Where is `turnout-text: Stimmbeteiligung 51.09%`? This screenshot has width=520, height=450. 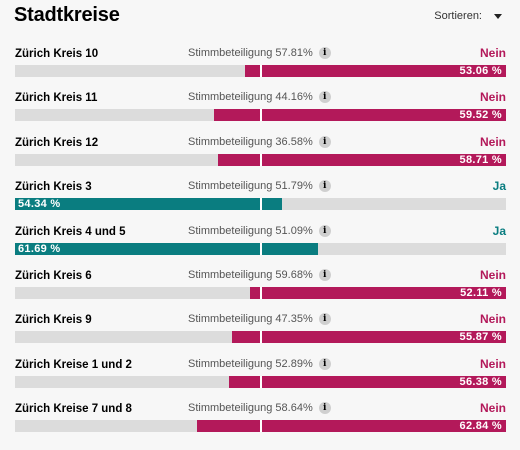
turnout-text: Stimmbeteiligung 51.09% is located at coordinates (250, 230).